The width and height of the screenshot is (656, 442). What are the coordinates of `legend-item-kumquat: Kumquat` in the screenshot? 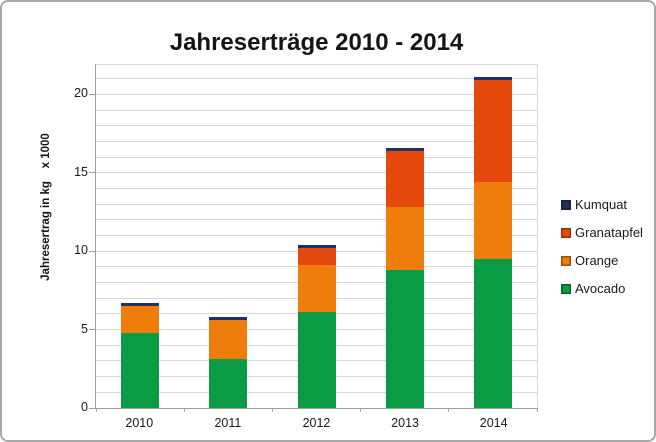 It's located at (602, 204).